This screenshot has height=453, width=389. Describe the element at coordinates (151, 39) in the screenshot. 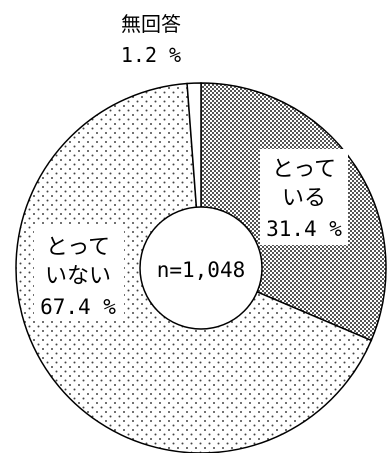

I see `slice-label-group-2: 無回答 1.2 %` at that location.